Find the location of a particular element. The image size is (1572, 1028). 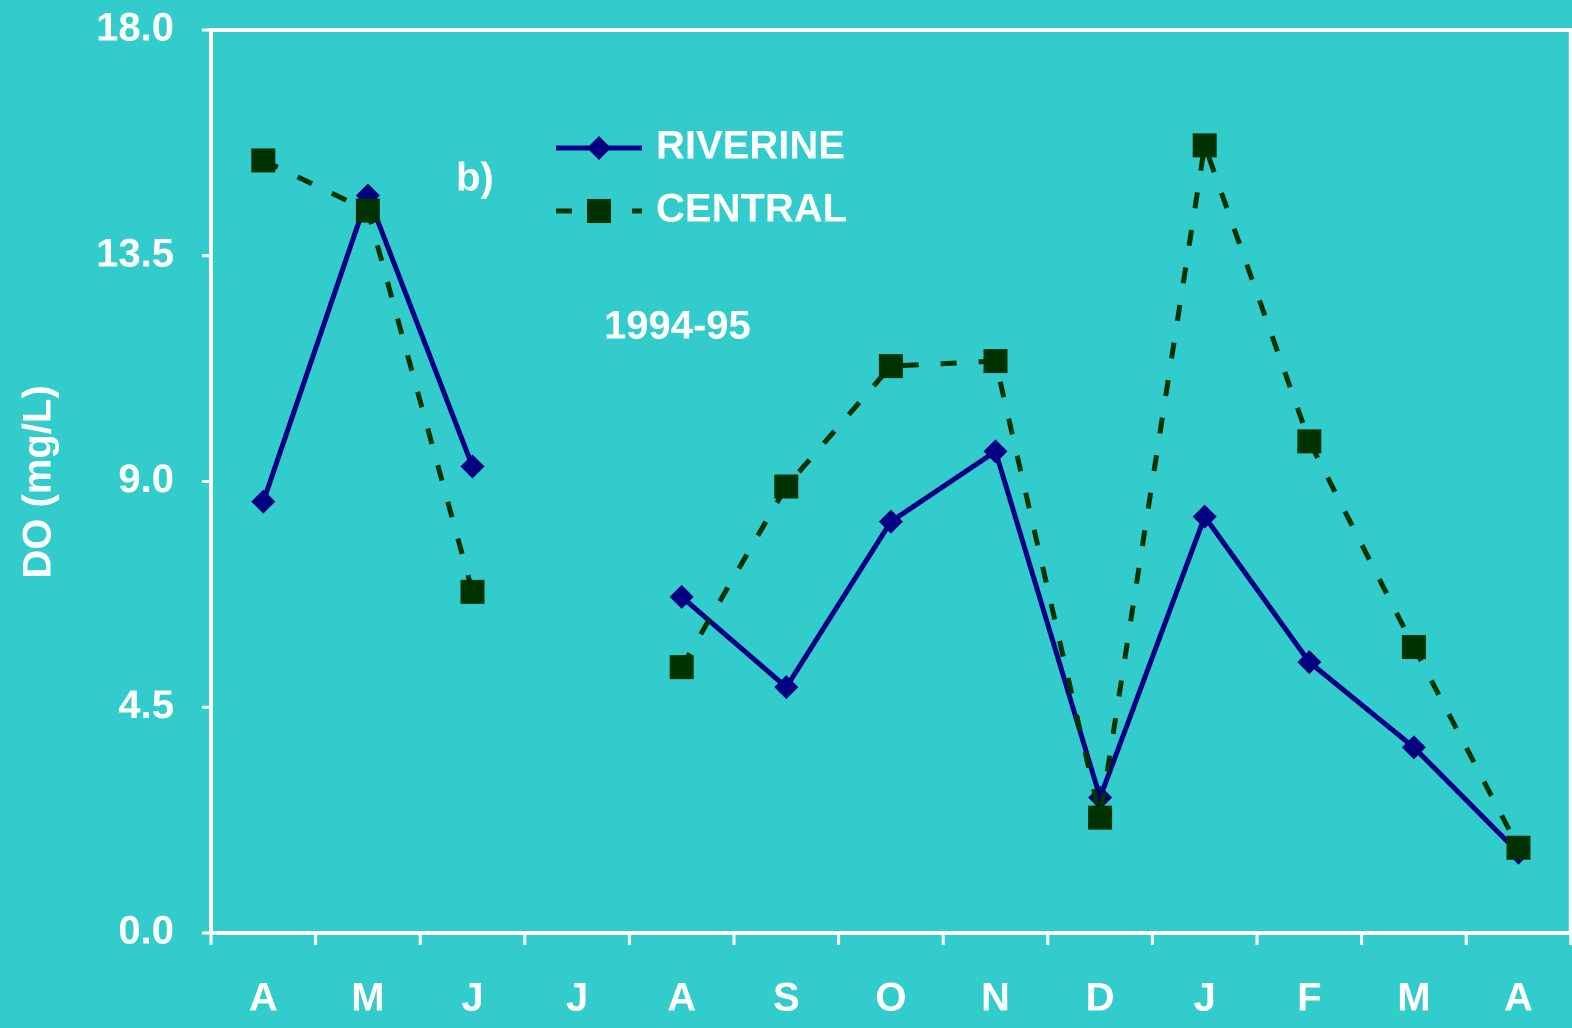

legend-label: CENTRAL is located at coordinates (751, 209).